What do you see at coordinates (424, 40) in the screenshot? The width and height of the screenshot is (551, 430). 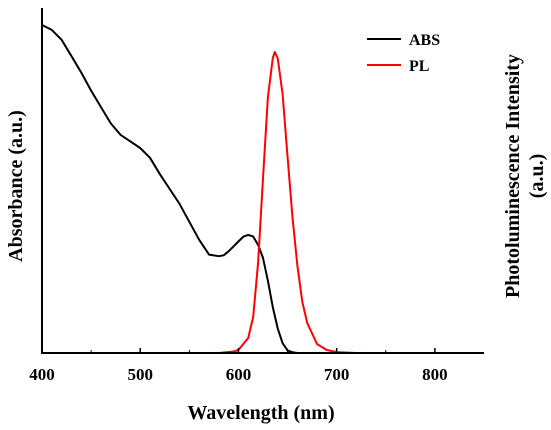 I see `legend-label-abs: ABS` at bounding box center [424, 40].